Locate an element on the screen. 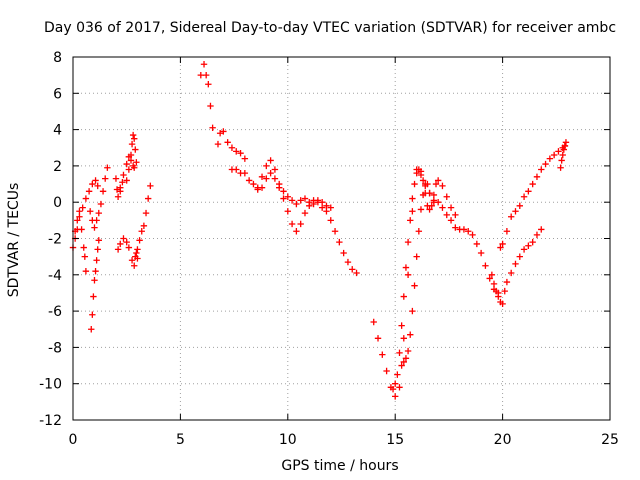 The width and height of the screenshot is (640, 480). x-tick-label: 10 is located at coordinates (288, 440).